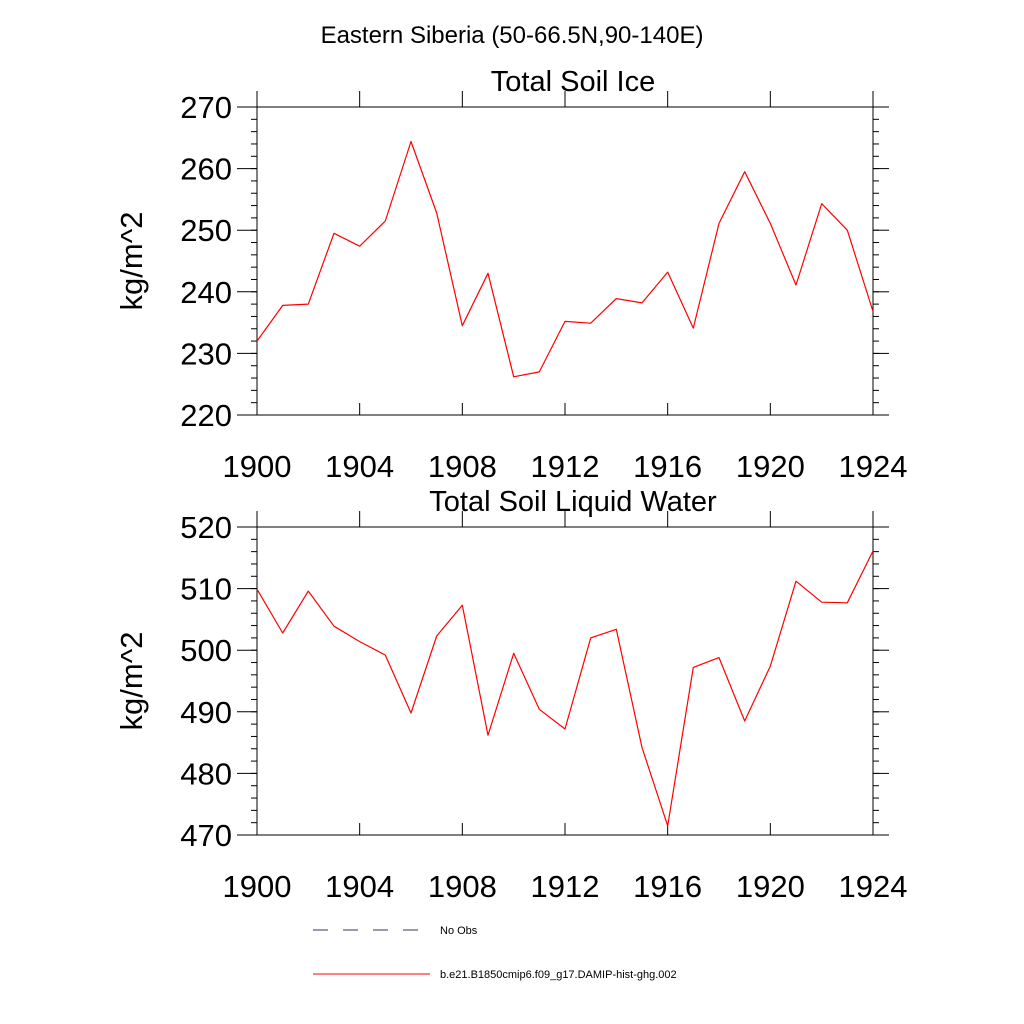 This screenshot has height=1024, width=1024. Describe the element at coordinates (873, 466) in the screenshot. I see `x-tick-label-soil-ice-1924: 1924` at that location.